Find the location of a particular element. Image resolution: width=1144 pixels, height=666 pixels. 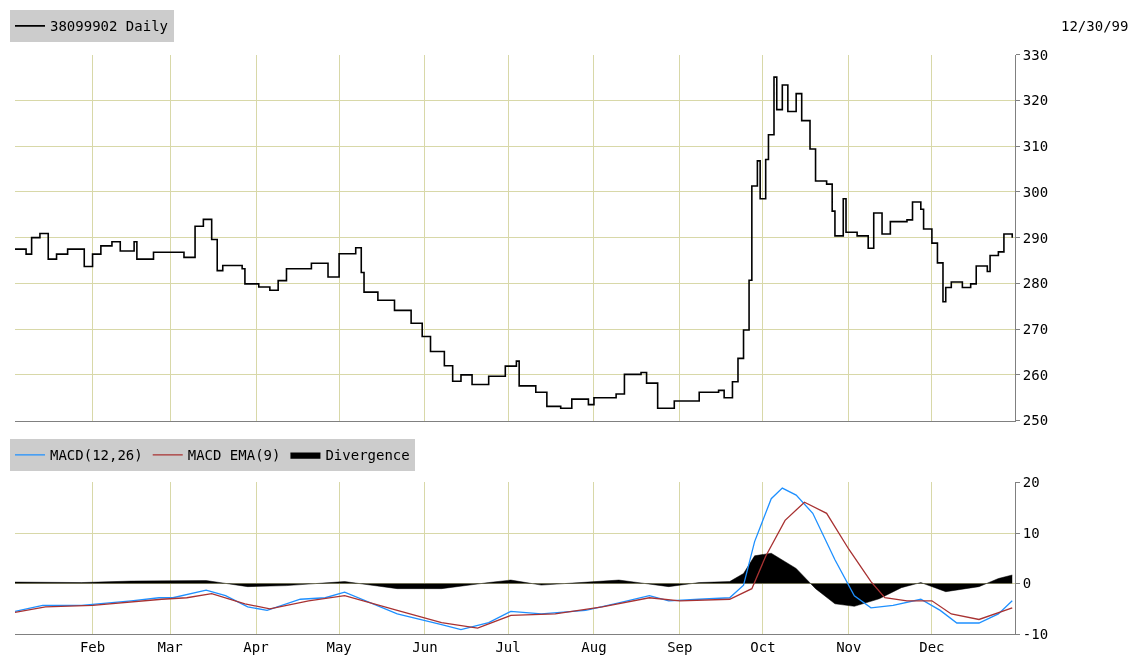

y-tick-label: 0 is located at coordinates (1027, 583).